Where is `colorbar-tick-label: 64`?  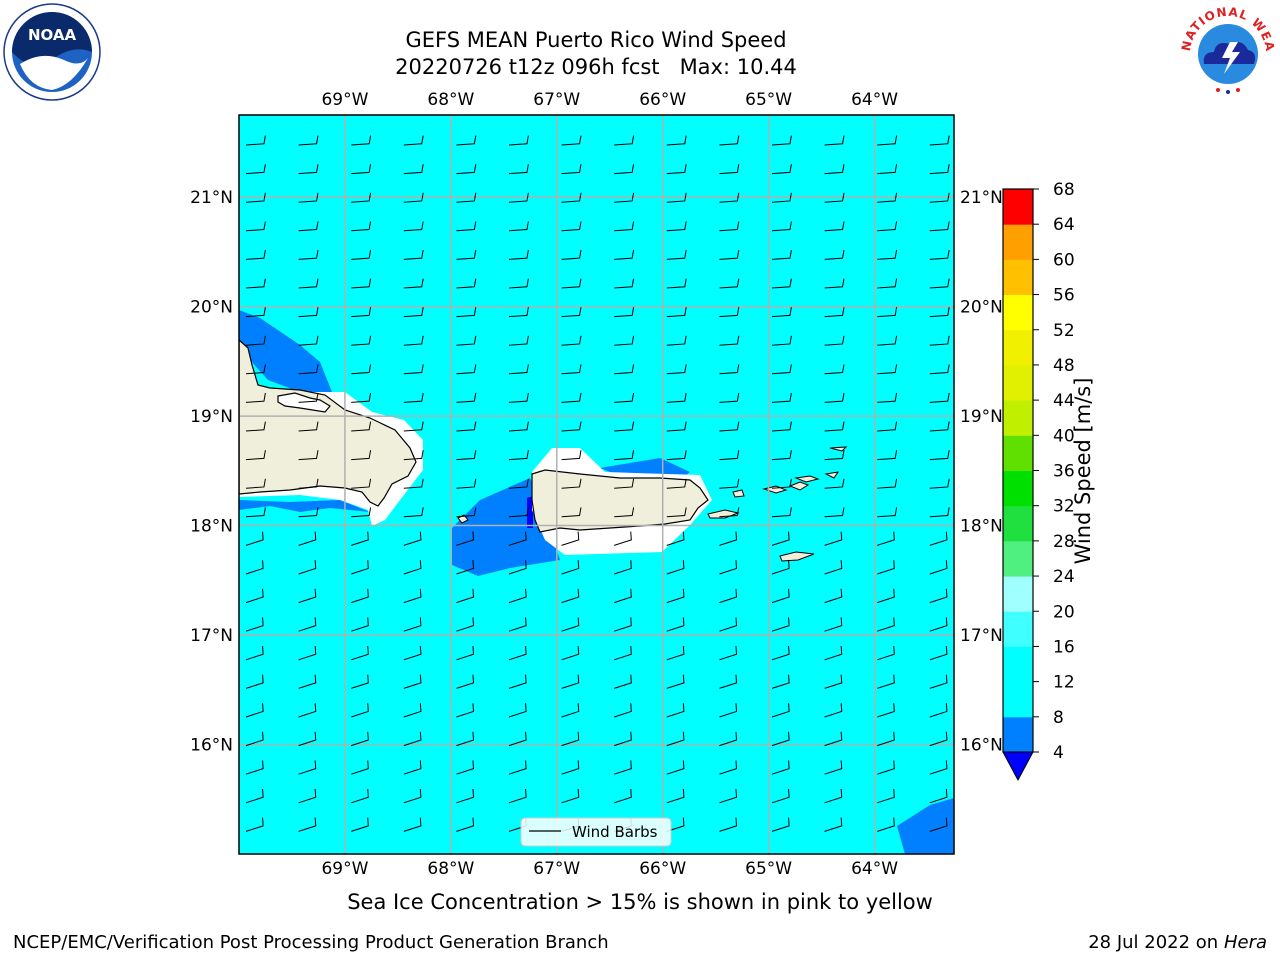
colorbar-tick-label: 64 is located at coordinates (1064, 225).